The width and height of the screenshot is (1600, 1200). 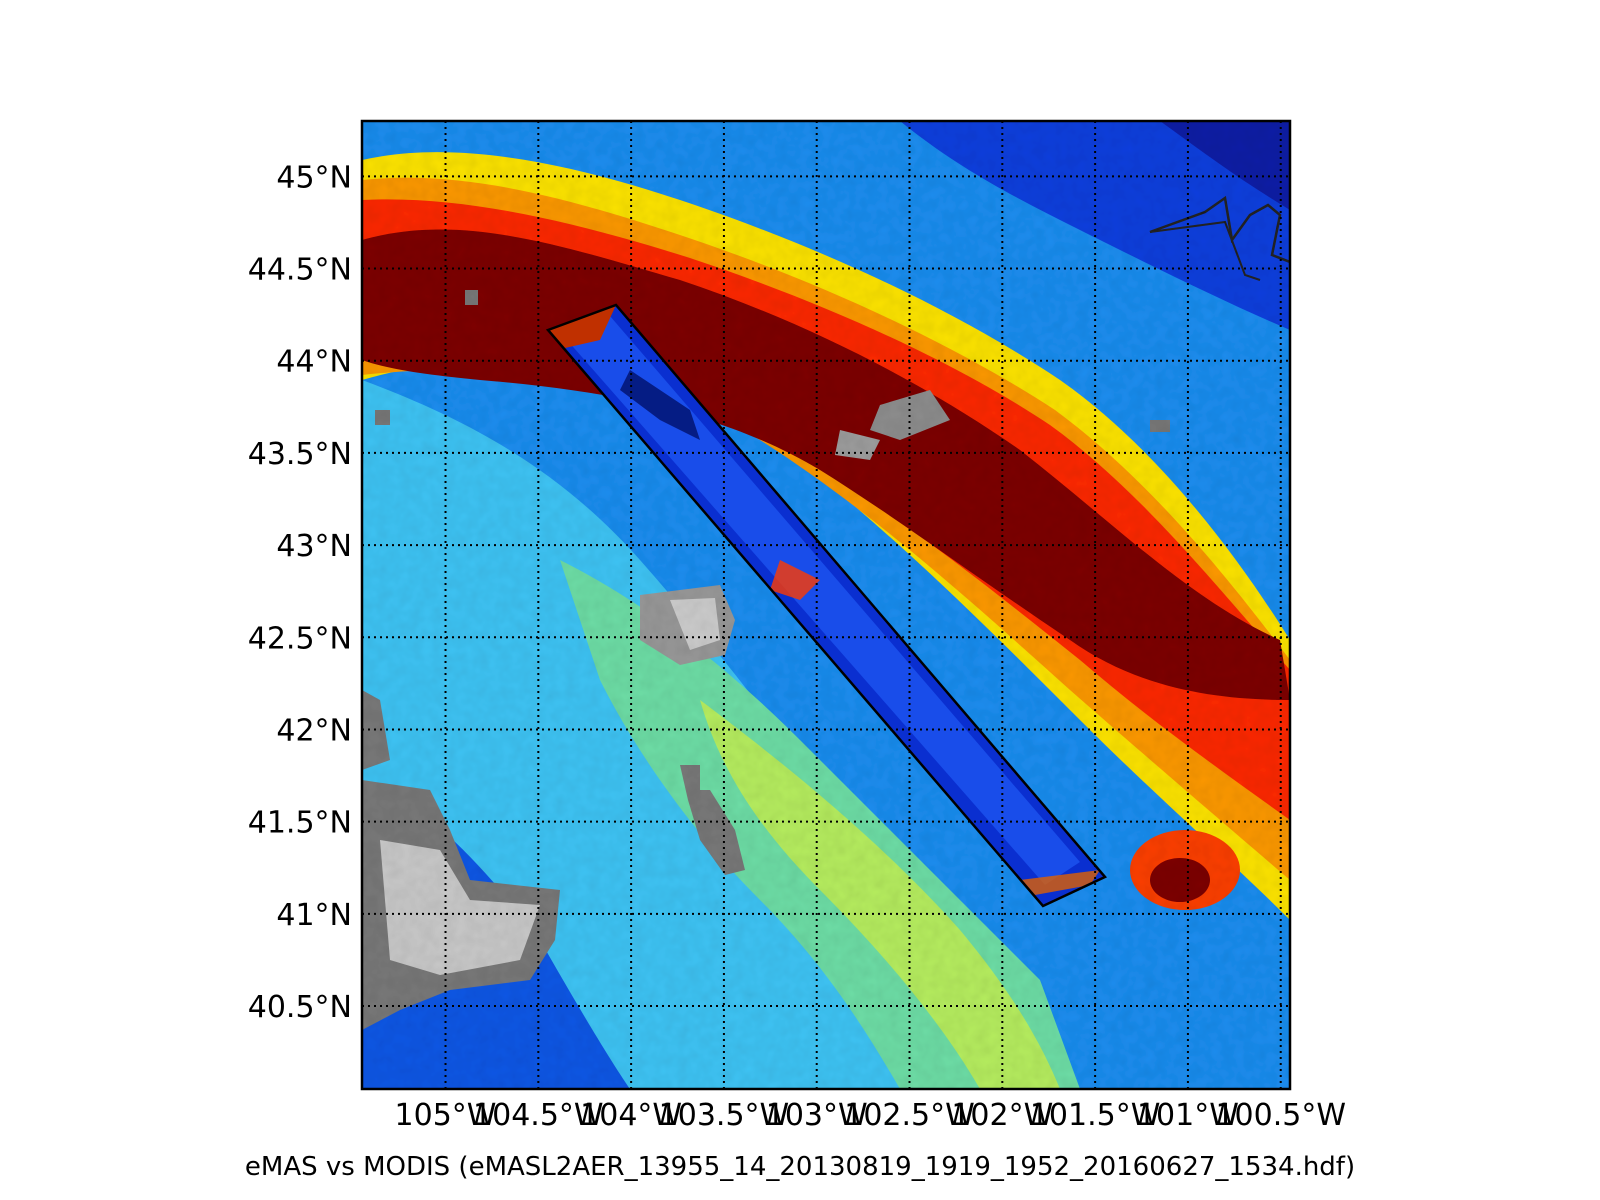 I want to click on lon-tick-label: 104.5°W, so click(x=538, y=1115).